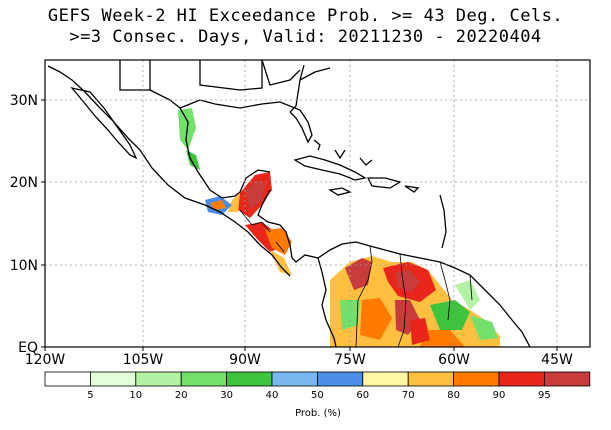 Image resolution: width=611 pixels, height=430 pixels. I want to click on latitude-labels: 30N 20N 10N EQ, so click(24, 224).